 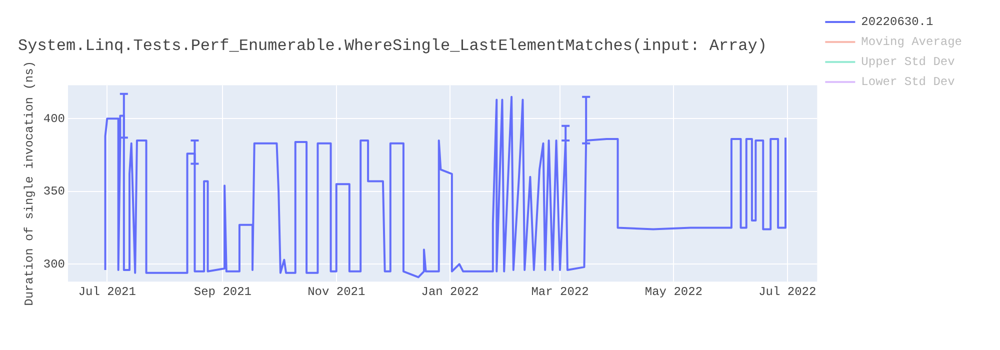 I want to click on legend-label: Lower Std Dev, so click(x=908, y=82).